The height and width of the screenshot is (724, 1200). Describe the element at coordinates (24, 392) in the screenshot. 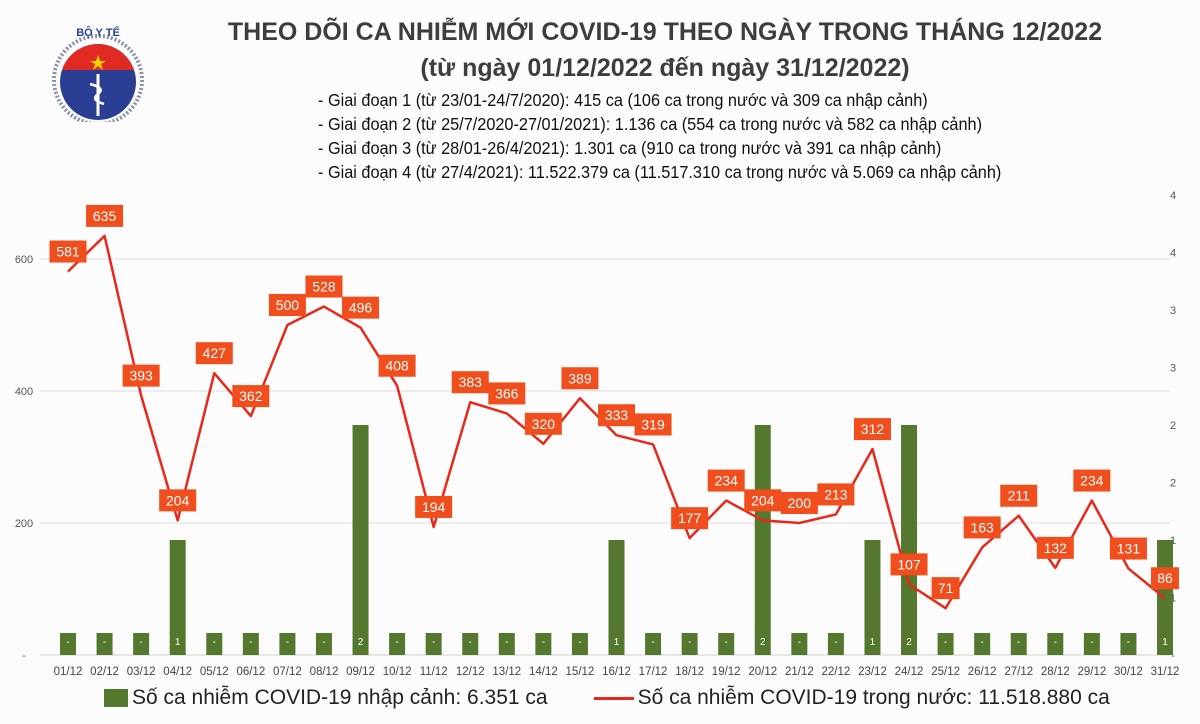

I see `left-axis-tick: 400` at that location.